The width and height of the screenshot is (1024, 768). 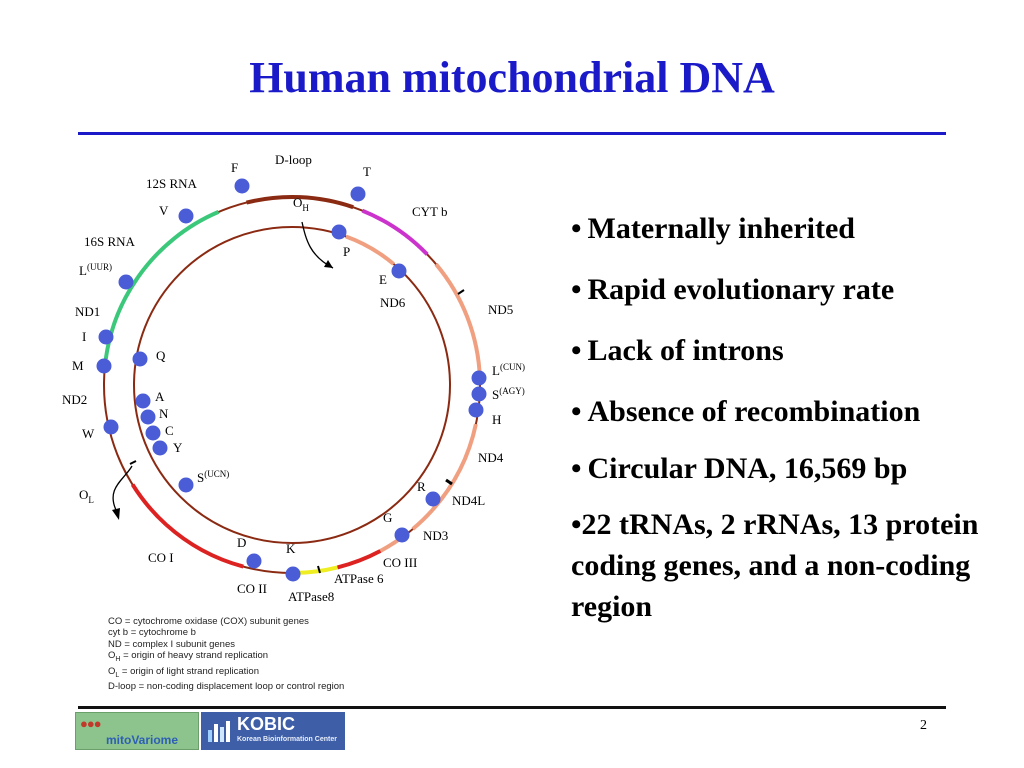 I want to click on trna-dot-h, so click(x=476, y=410).